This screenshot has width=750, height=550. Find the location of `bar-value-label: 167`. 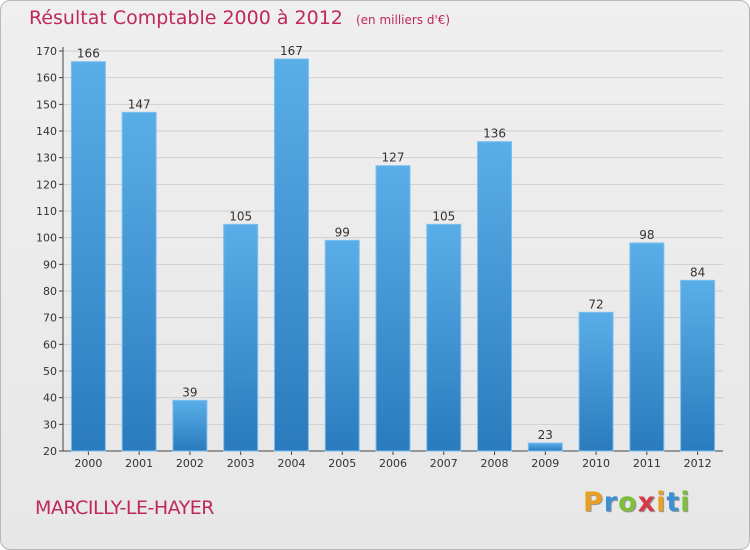

bar-value-label: 167 is located at coordinates (291, 51).